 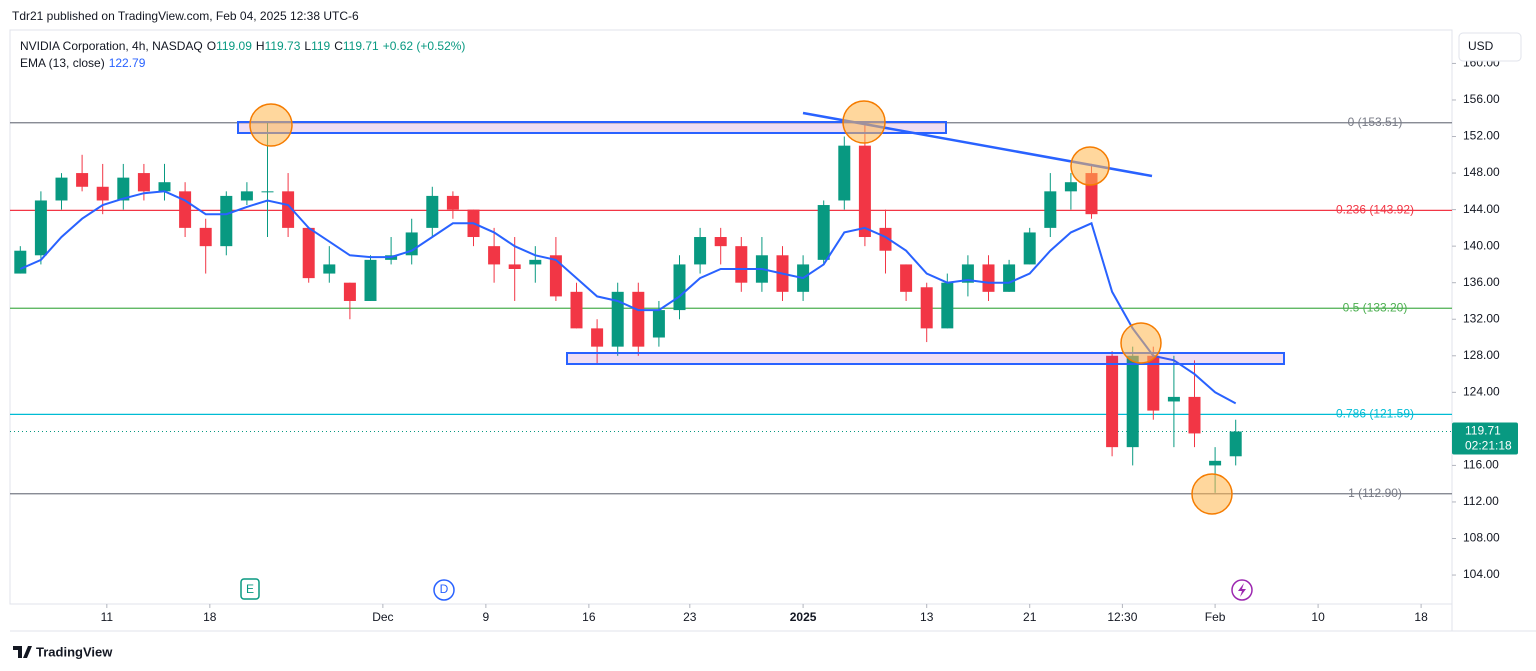 I want to click on x-tick-label: 16, so click(x=589, y=617).